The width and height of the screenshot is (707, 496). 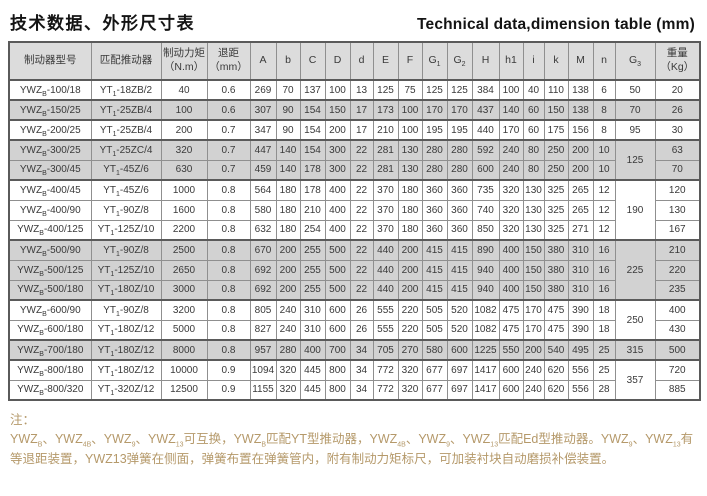 What do you see at coordinates (635, 350) in the screenshot?
I see `g3-cell: 315` at bounding box center [635, 350].